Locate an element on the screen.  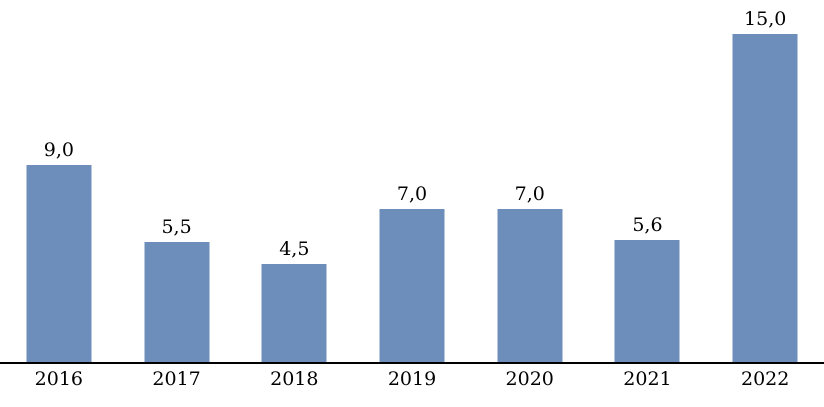
x-axis-label: 2022 is located at coordinates (765, 379).